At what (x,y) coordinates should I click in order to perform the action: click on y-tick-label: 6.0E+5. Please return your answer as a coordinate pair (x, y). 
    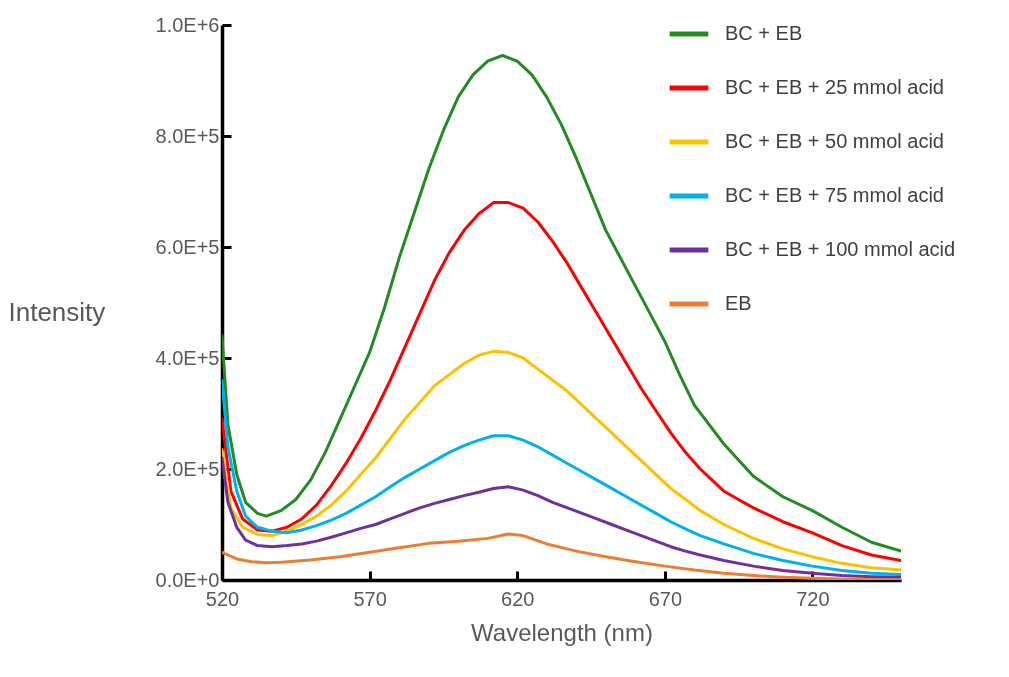
    Looking at the image, I should click on (187, 246).